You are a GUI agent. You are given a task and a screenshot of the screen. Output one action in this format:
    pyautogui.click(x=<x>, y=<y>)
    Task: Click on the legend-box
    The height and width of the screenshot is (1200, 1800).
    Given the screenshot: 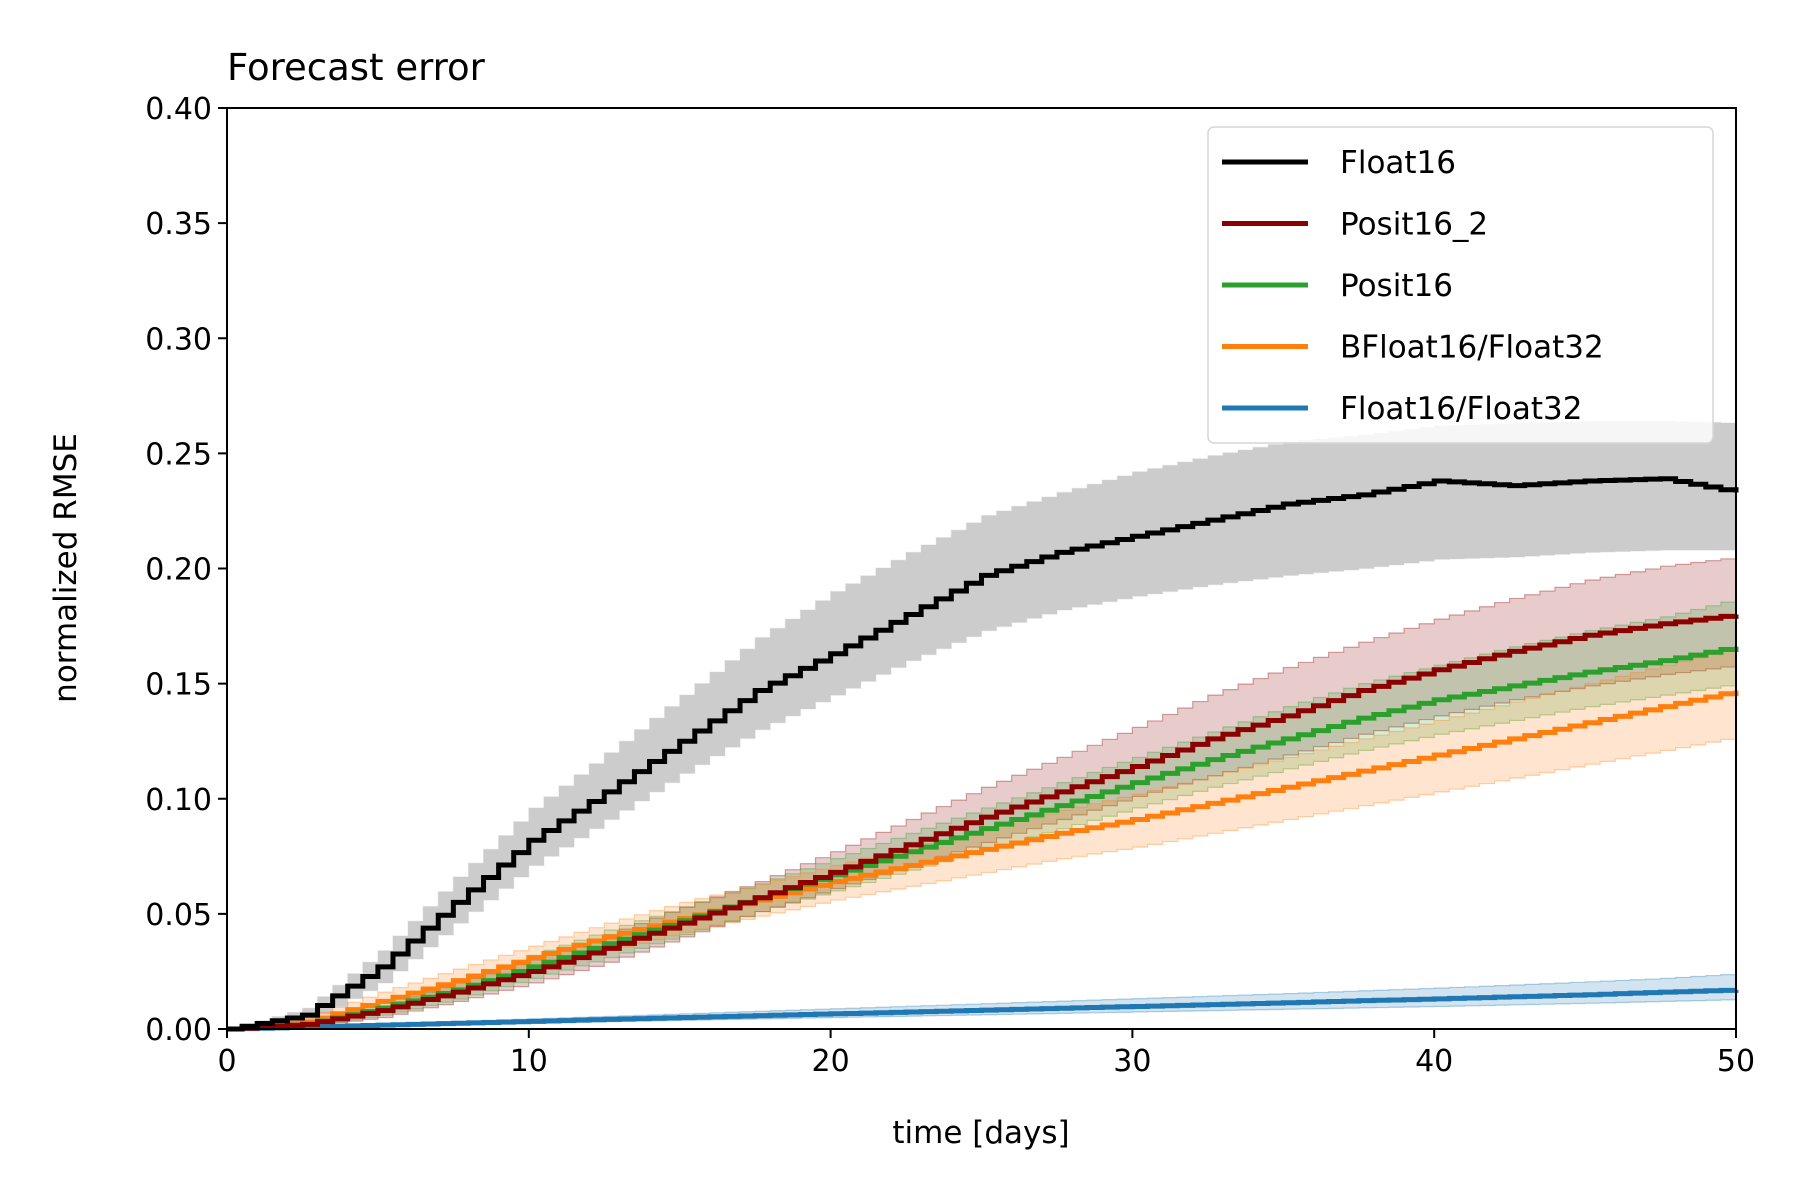 What is the action you would take?
    pyautogui.click(x=1460, y=285)
    